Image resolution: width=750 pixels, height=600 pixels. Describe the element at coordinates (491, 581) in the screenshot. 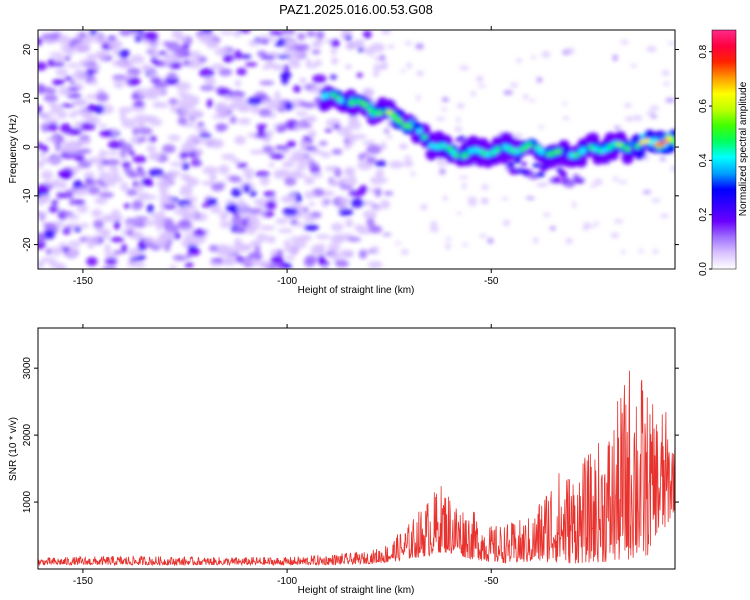

I see `snr-x-tick-label: -50` at that location.